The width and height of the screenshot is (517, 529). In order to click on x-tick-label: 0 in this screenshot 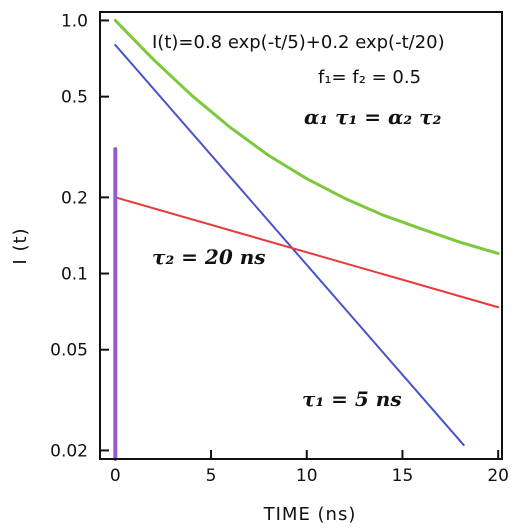, I will do `click(115, 476)`.